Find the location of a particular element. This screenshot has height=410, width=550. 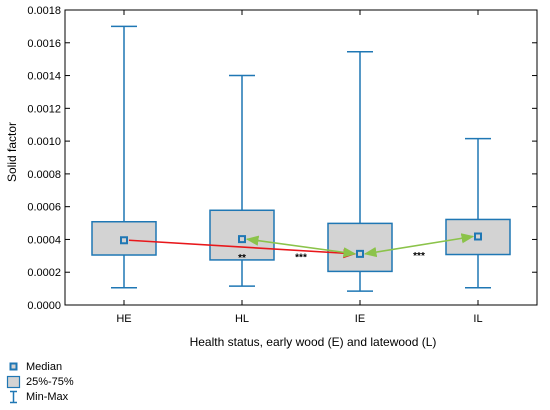

x-tick-label: HL is located at coordinates (242, 319).